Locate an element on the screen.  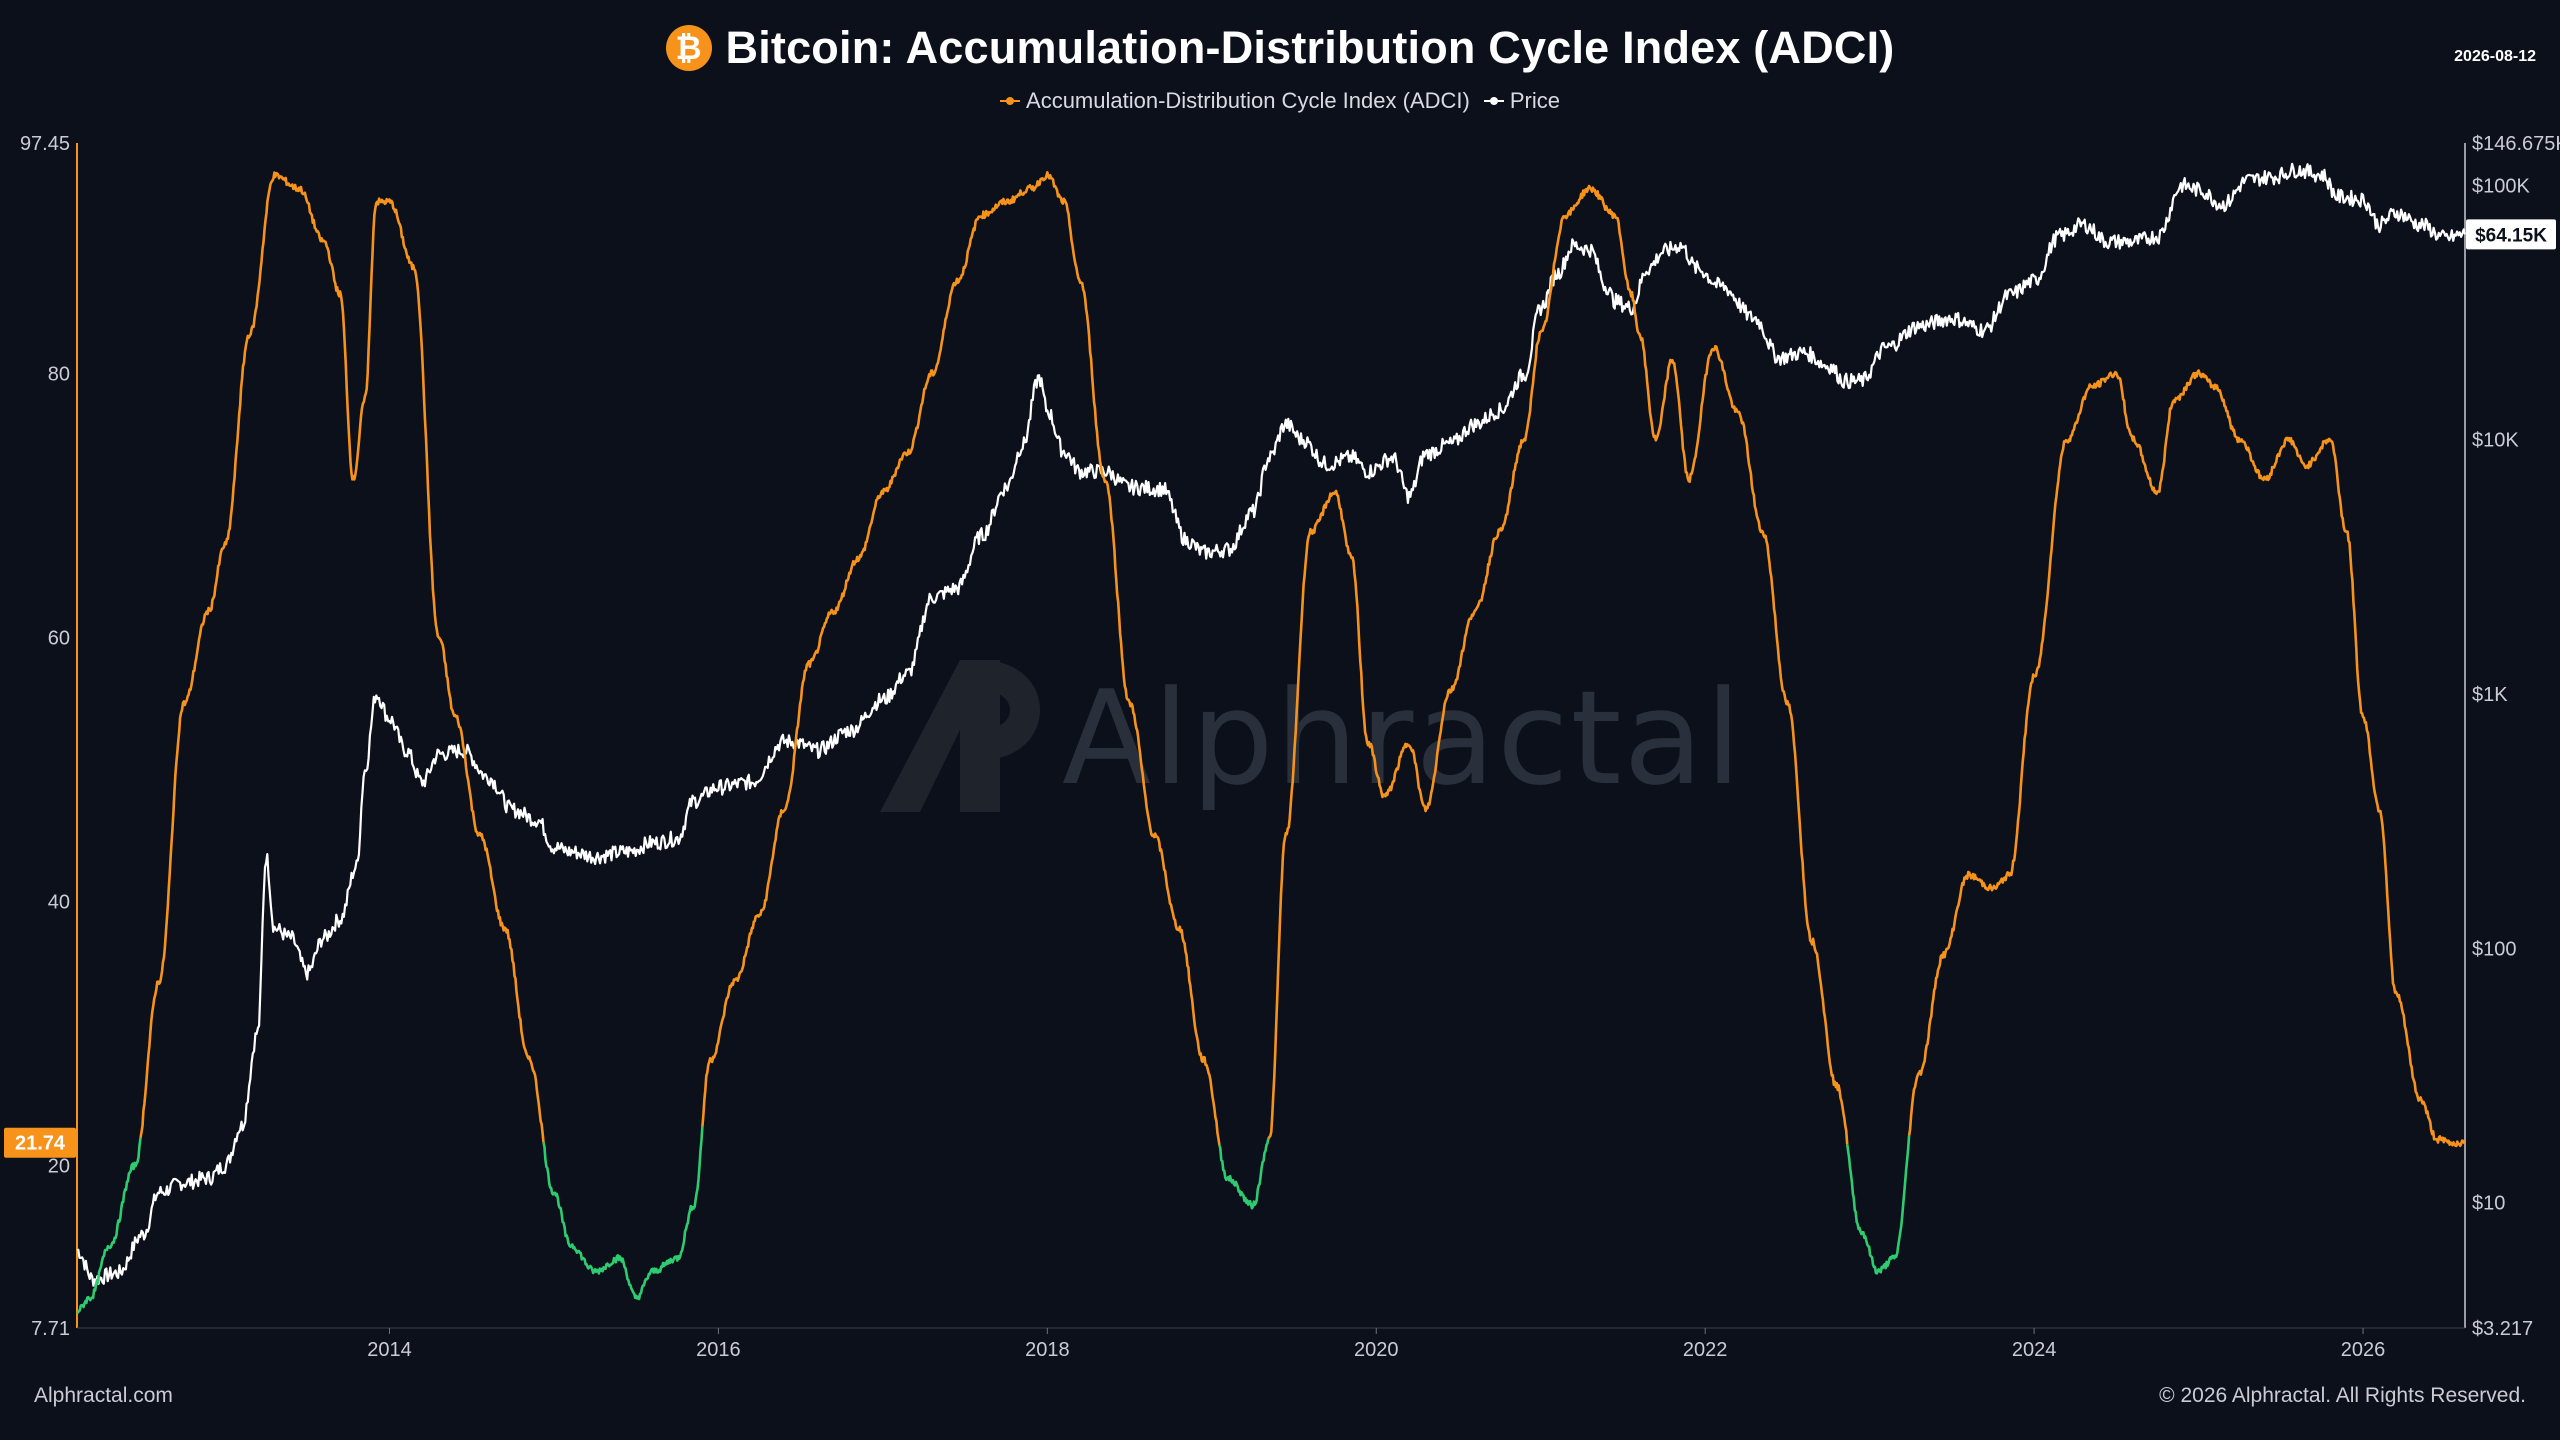
right-tick-label: $146.675K is located at coordinates (2516, 144).